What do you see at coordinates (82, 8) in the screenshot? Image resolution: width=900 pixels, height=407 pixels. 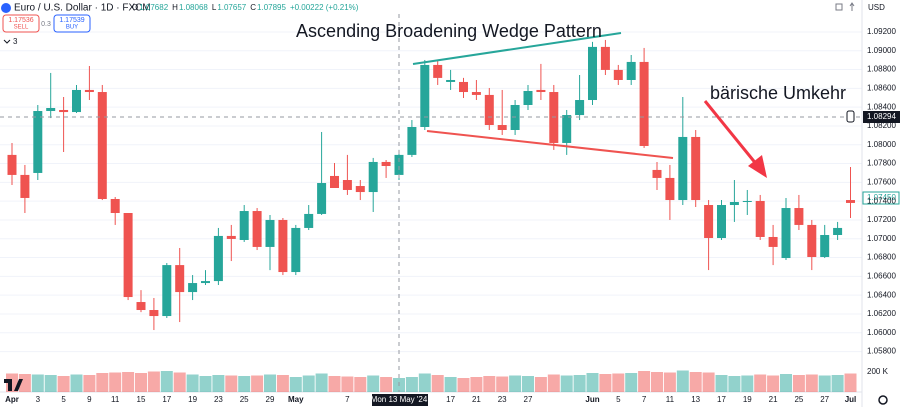 I see `symbol-title: Euro / U.S. Dollar · 1D · FXCM` at bounding box center [82, 8].